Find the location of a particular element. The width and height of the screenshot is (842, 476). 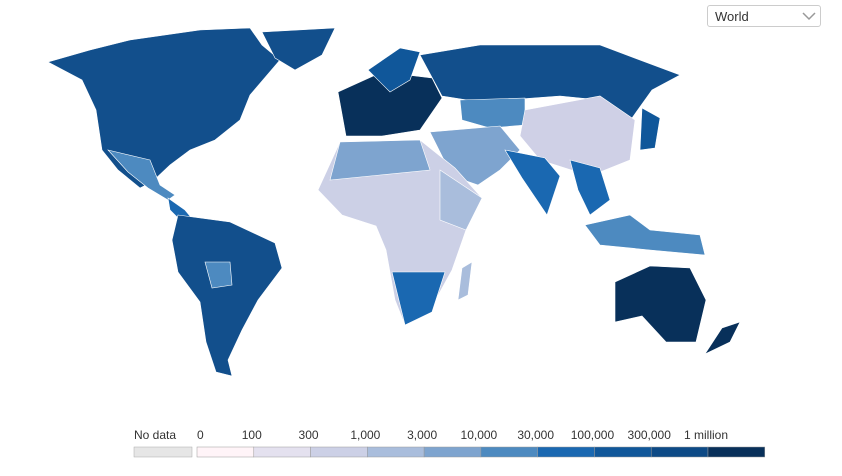

chevron is located at coordinates (809, 16).